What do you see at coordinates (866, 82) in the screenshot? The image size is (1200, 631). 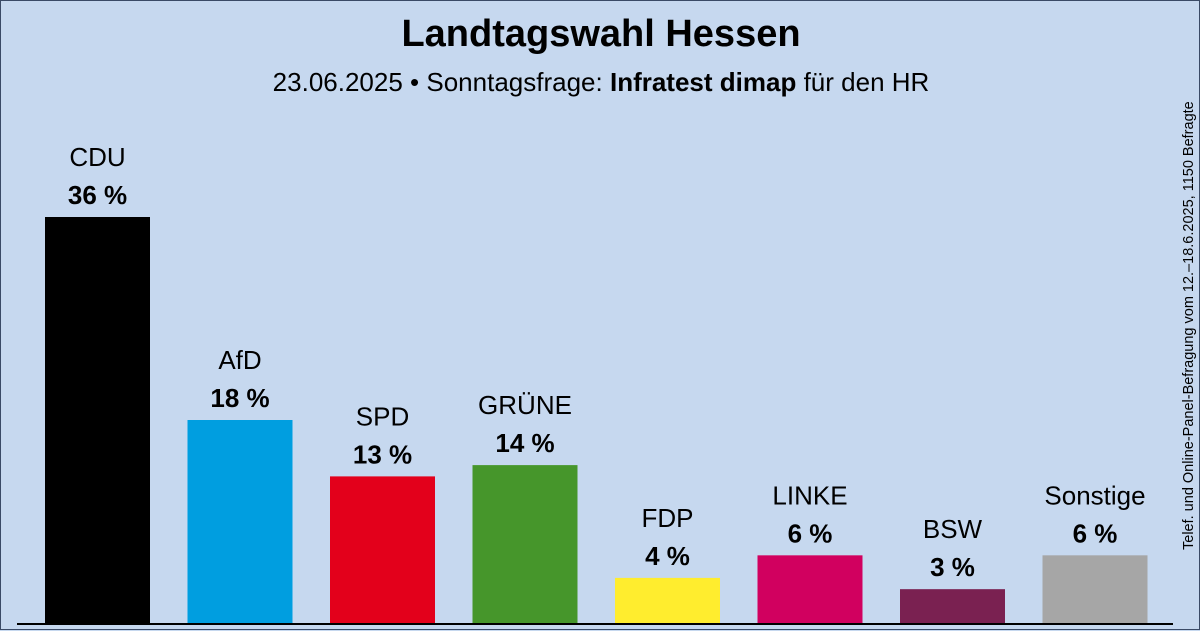 I see `poll-client: für den HR` at bounding box center [866, 82].